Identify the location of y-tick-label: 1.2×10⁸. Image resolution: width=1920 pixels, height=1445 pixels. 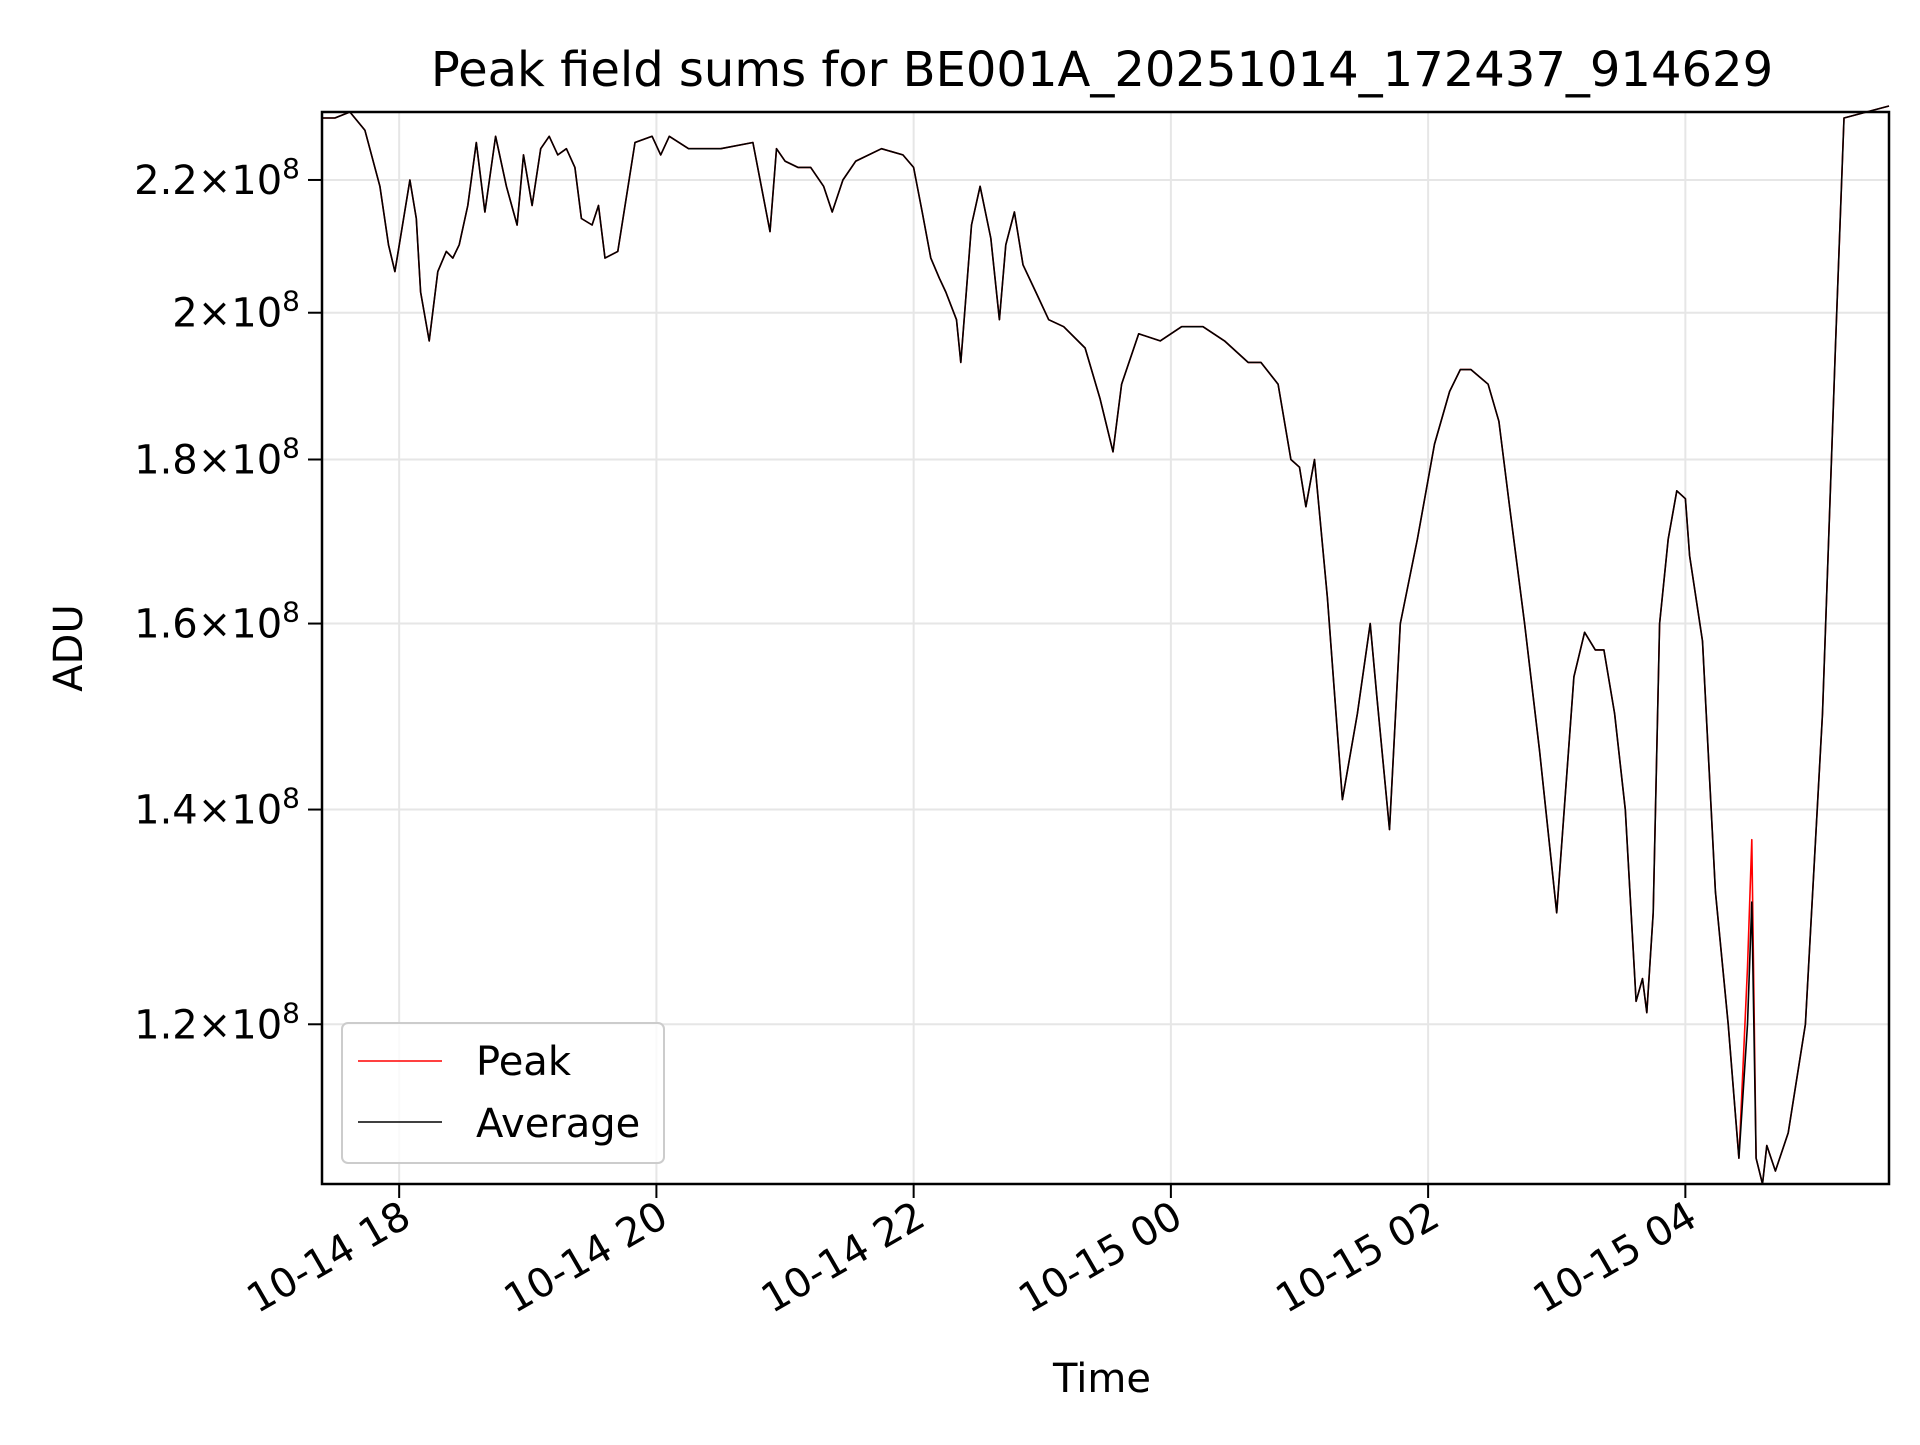
(217, 1022).